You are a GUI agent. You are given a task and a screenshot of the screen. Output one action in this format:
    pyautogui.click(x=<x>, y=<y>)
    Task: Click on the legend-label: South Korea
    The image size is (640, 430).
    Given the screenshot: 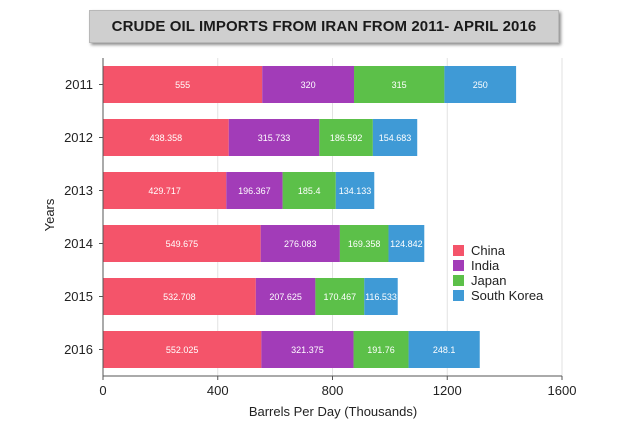 What is the action you would take?
    pyautogui.click(x=507, y=295)
    